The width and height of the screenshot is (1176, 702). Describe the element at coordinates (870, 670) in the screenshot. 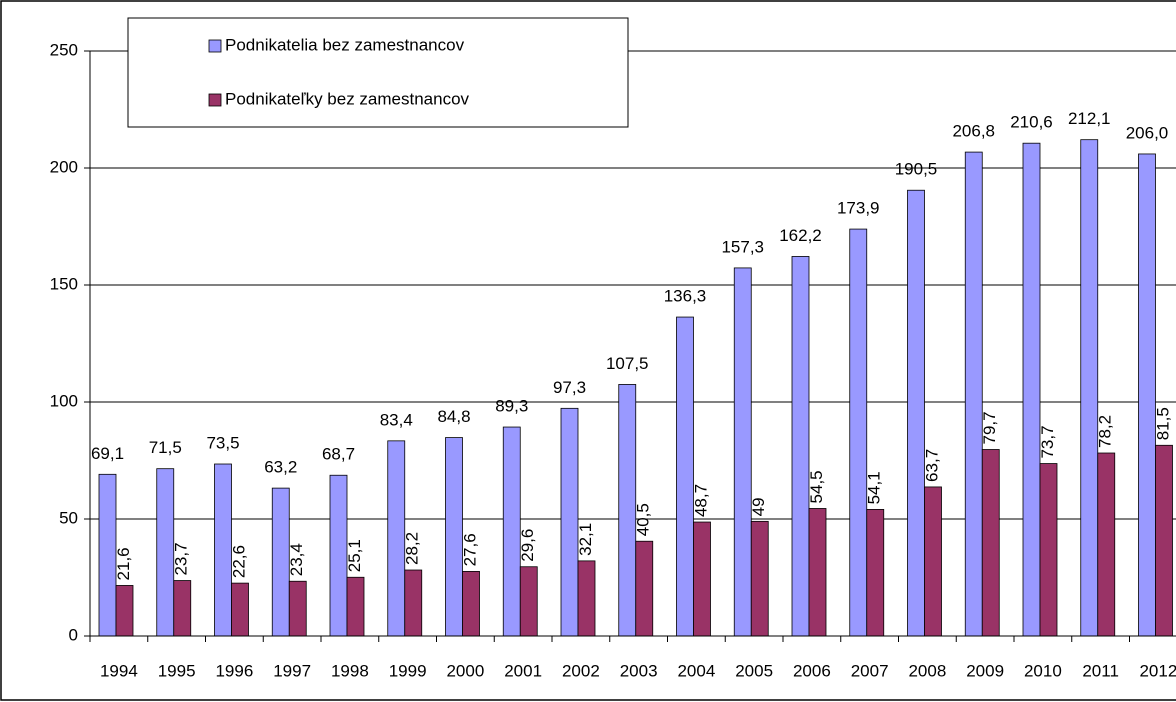

I see `x-tick-label: 2007` at that location.